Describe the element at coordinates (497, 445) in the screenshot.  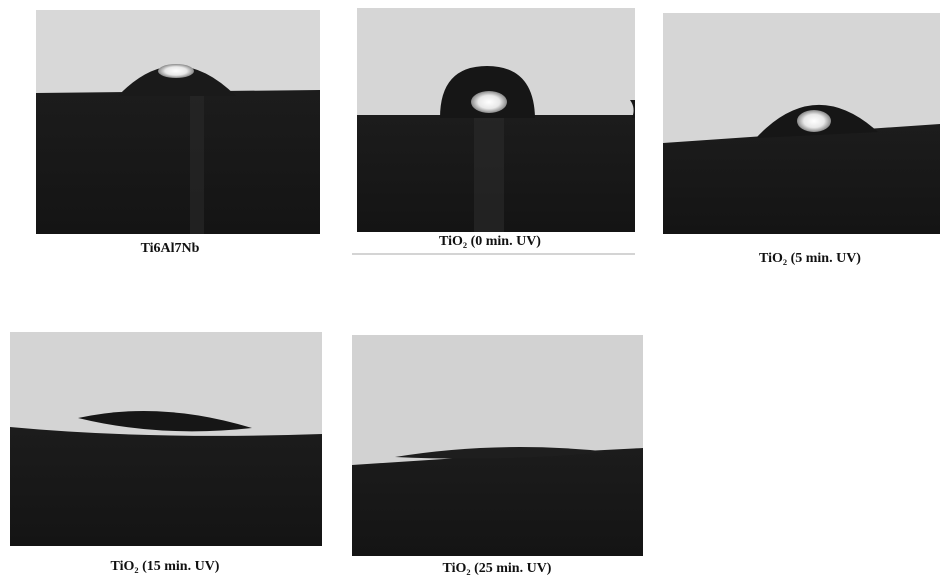
I see `photo-tio2-25min` at that location.